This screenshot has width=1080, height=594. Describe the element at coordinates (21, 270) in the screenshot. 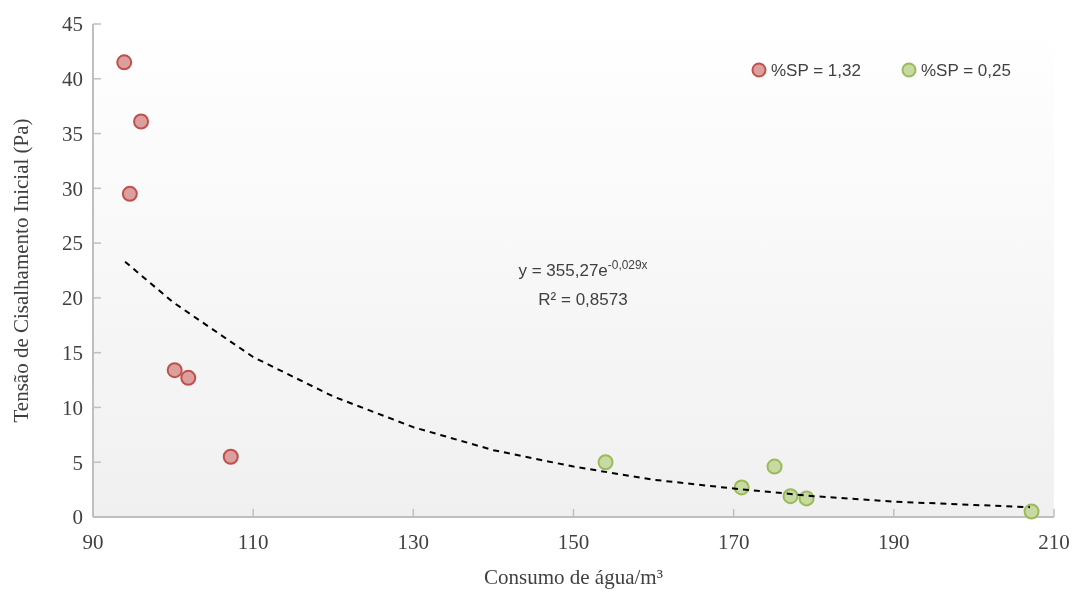

I see `y-axis-title: Tensão de Cisalhamento Inicial (Pa)` at that location.